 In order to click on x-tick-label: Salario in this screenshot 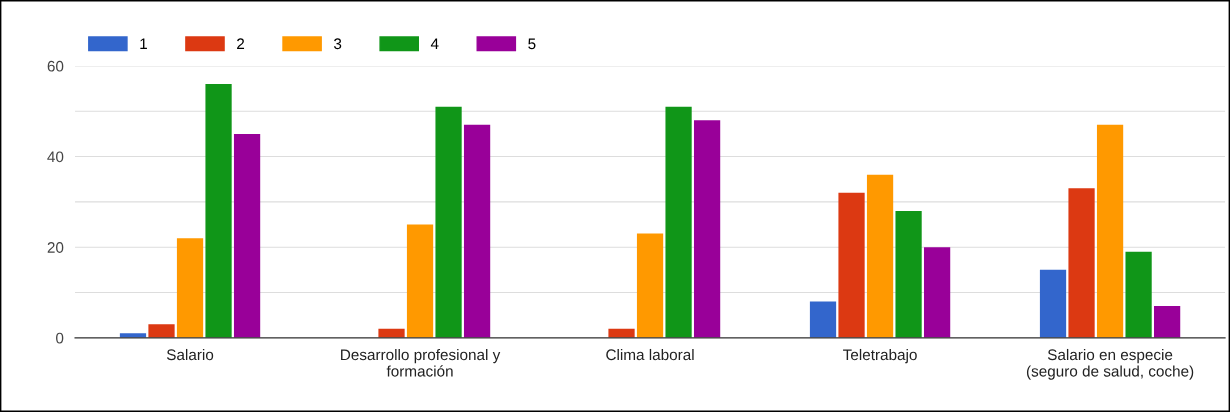, I will do `click(190, 354)`.